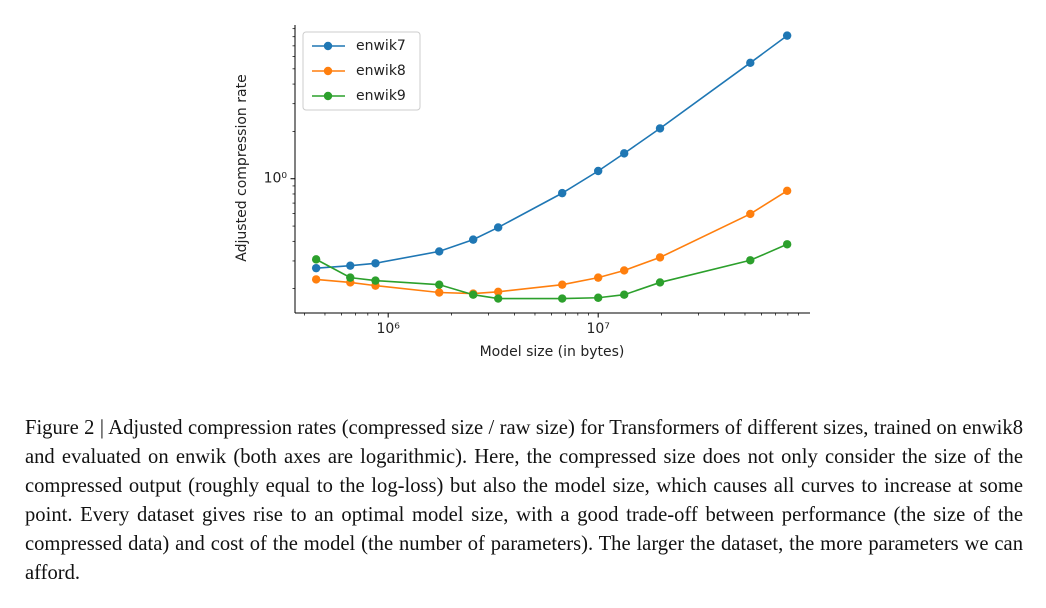 Image resolution: width=1046 pixels, height=608 pixels. What do you see at coordinates (597, 329) in the screenshot?
I see `x-tick-label: 10⁷` at bounding box center [597, 329].